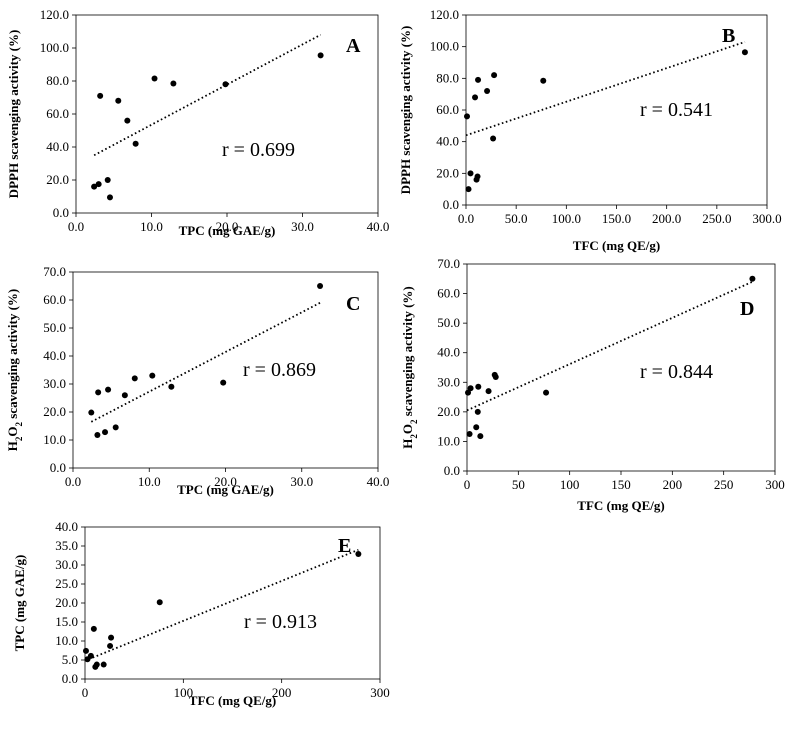 The height and width of the screenshot is (744, 791). What do you see at coordinates (66, 583) in the screenshot?
I see `y-tick-label: 25.0` at bounding box center [66, 583].